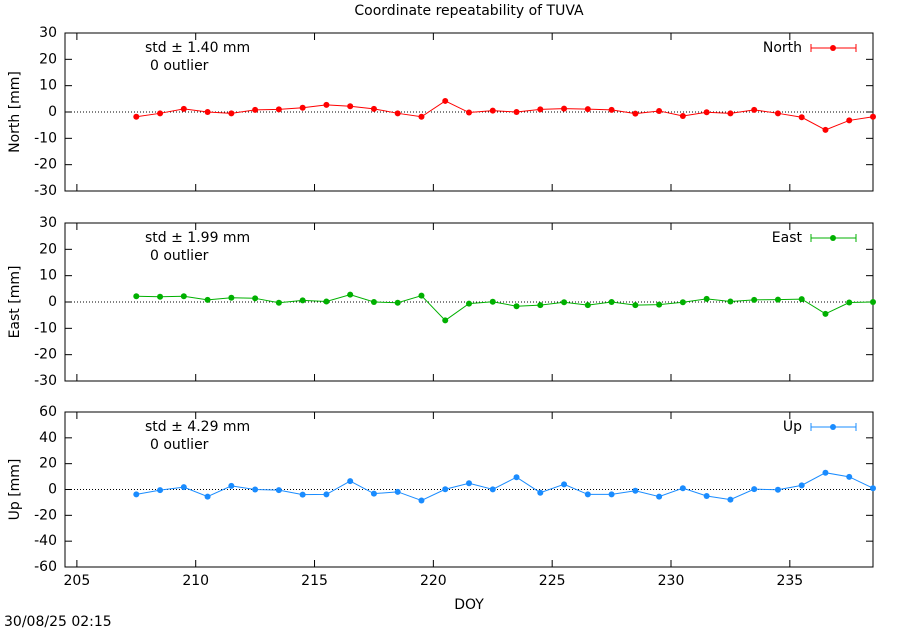 The height and width of the screenshot is (630, 900). Describe the element at coordinates (45, 567) in the screenshot. I see `y-tick-label: -60` at that location.